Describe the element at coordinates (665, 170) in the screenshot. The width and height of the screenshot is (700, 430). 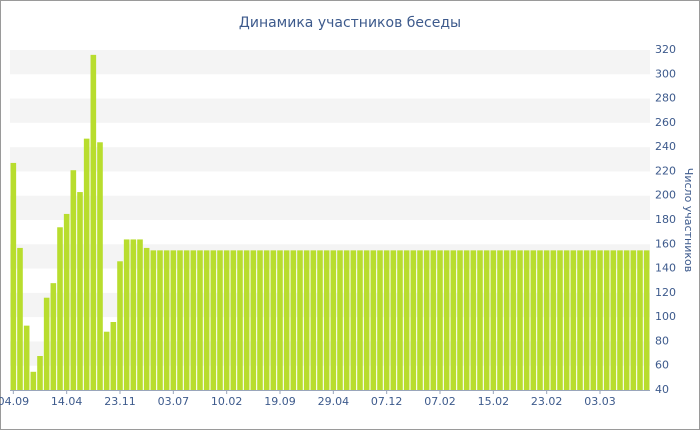
I see `y-tick-label: 220` at that location.